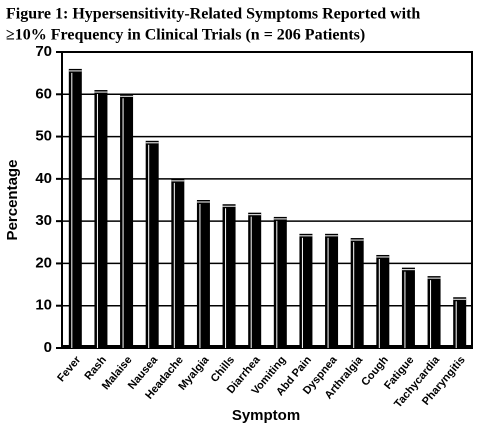 Image resolution: width=480 pixels, height=432 pixels. I want to click on y-tick-label: 40, so click(43, 178).